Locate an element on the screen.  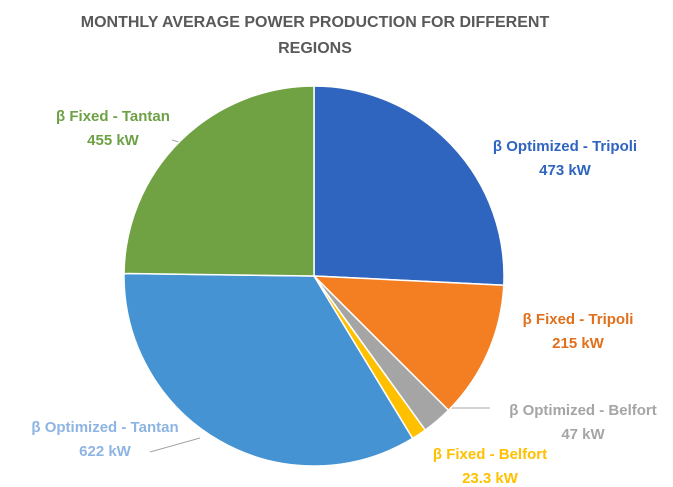
slice-label: β Fixed - Belfort is located at coordinates (490, 454).